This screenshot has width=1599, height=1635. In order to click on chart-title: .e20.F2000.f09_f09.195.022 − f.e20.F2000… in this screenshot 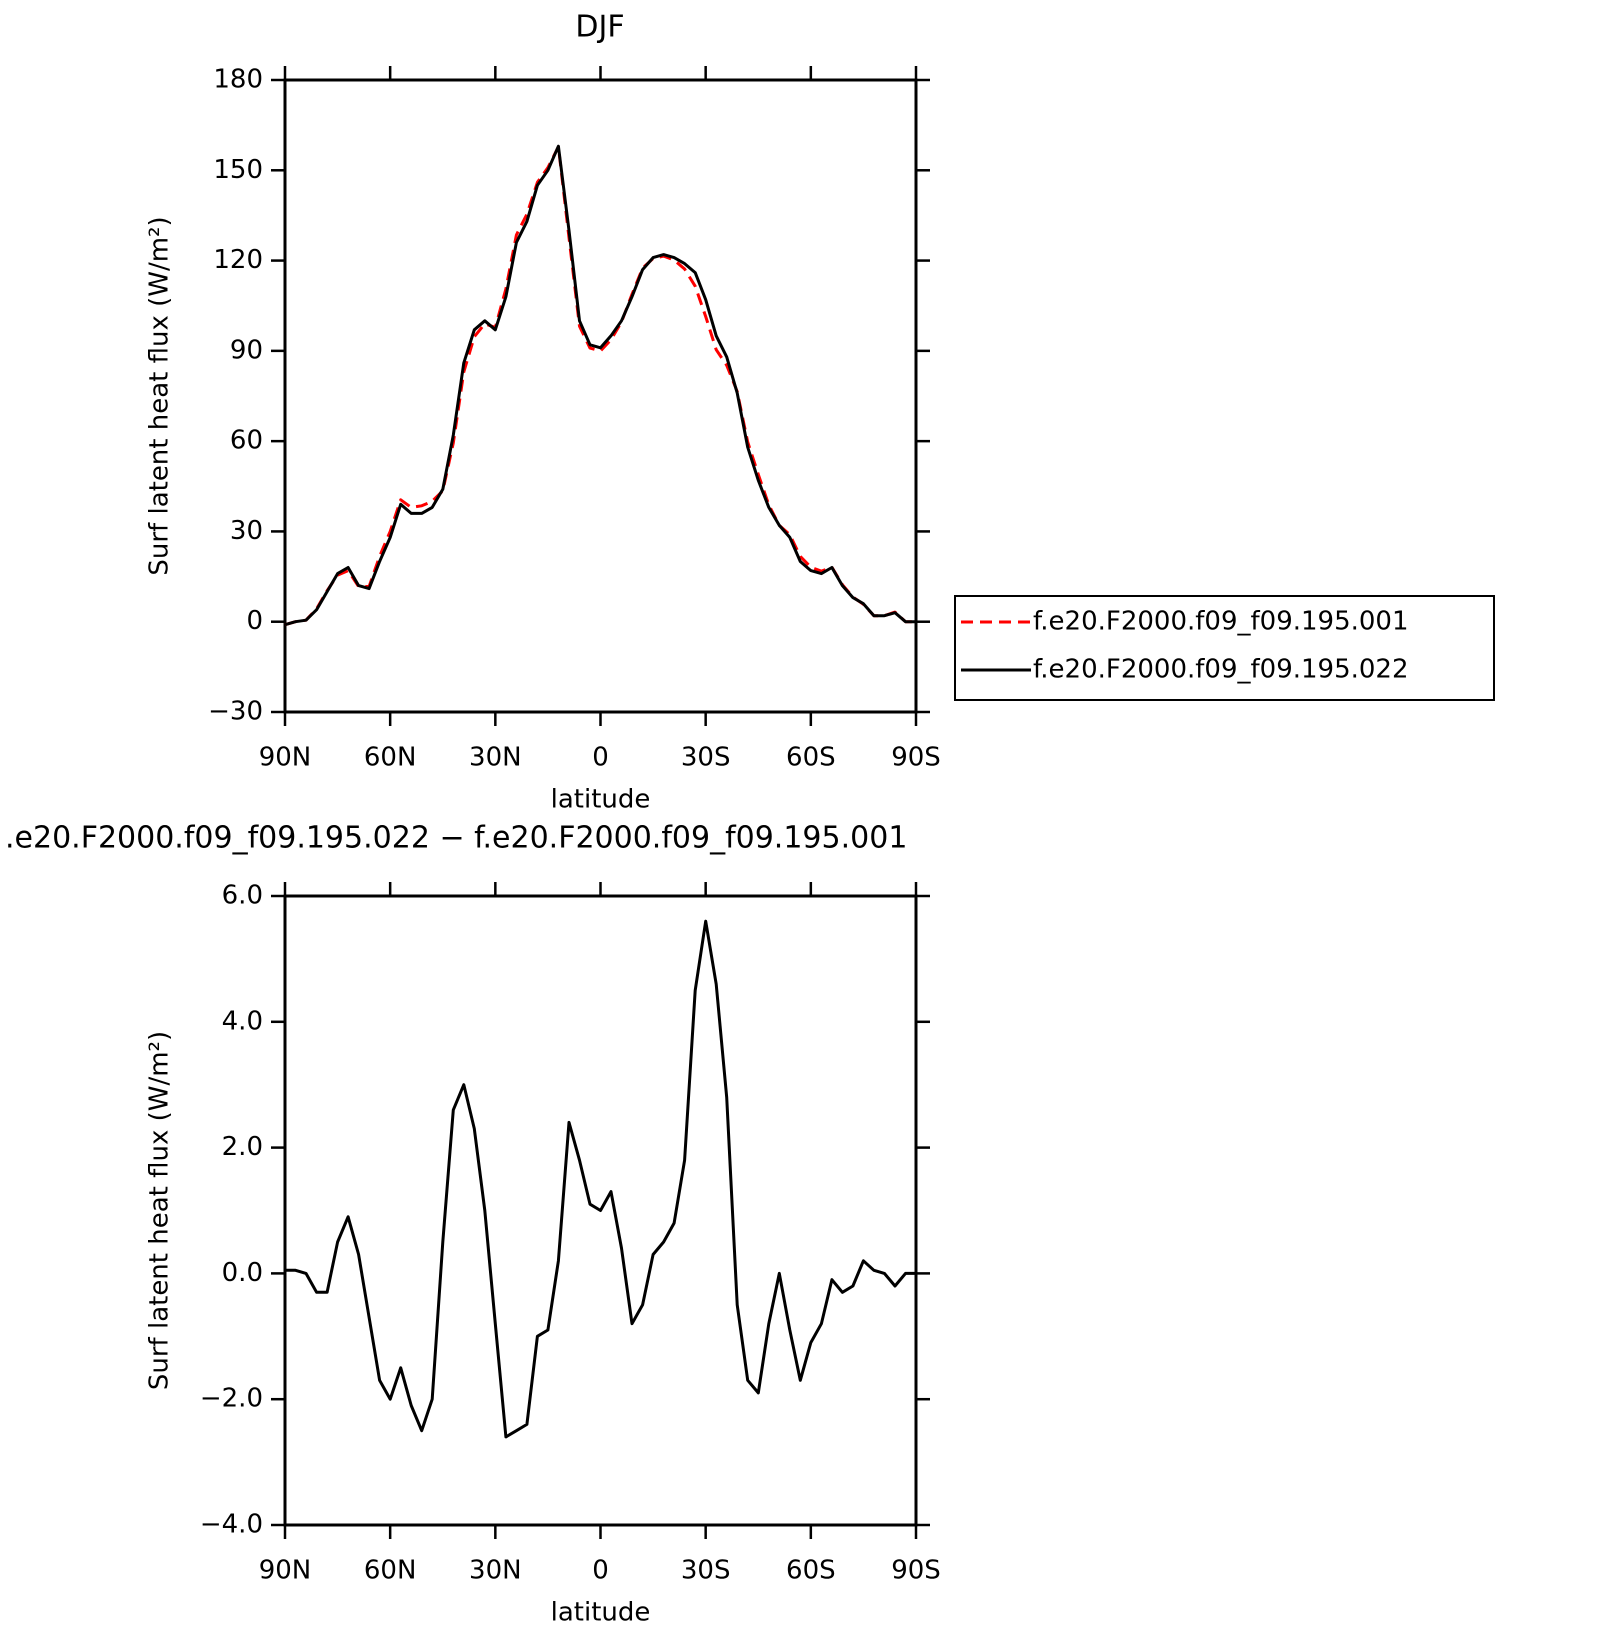, I will do `click(456, 838)`.